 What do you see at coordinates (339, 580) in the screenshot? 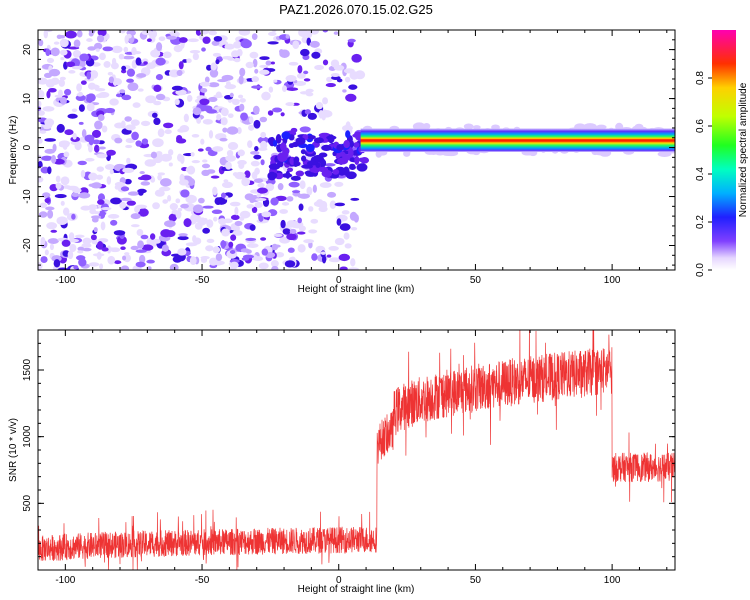
I see `x-tick-label: 0` at bounding box center [339, 580].